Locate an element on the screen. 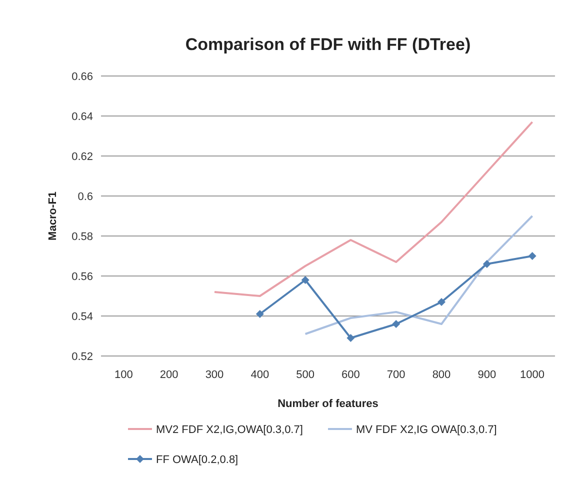  legend-label: FF OWA[0.2,0.8] is located at coordinates (197, 460).